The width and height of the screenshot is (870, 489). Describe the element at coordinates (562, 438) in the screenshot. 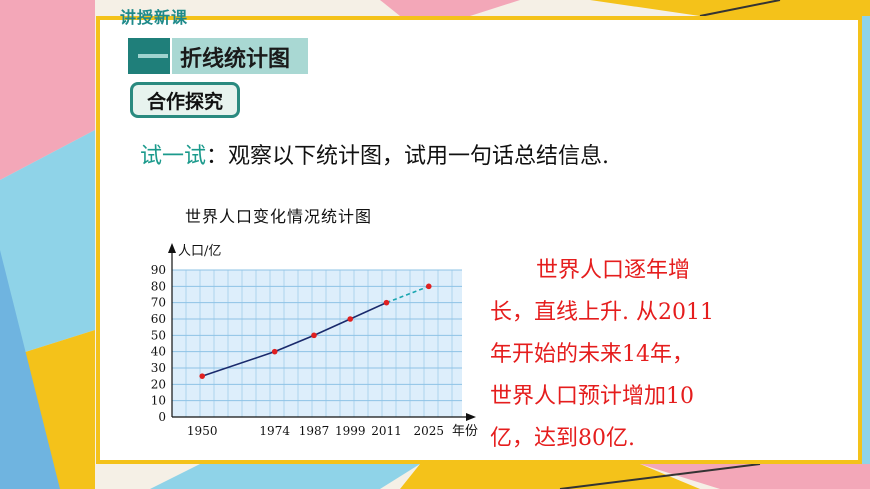

I see `summary-line: 亿，达到80亿.` at that location.